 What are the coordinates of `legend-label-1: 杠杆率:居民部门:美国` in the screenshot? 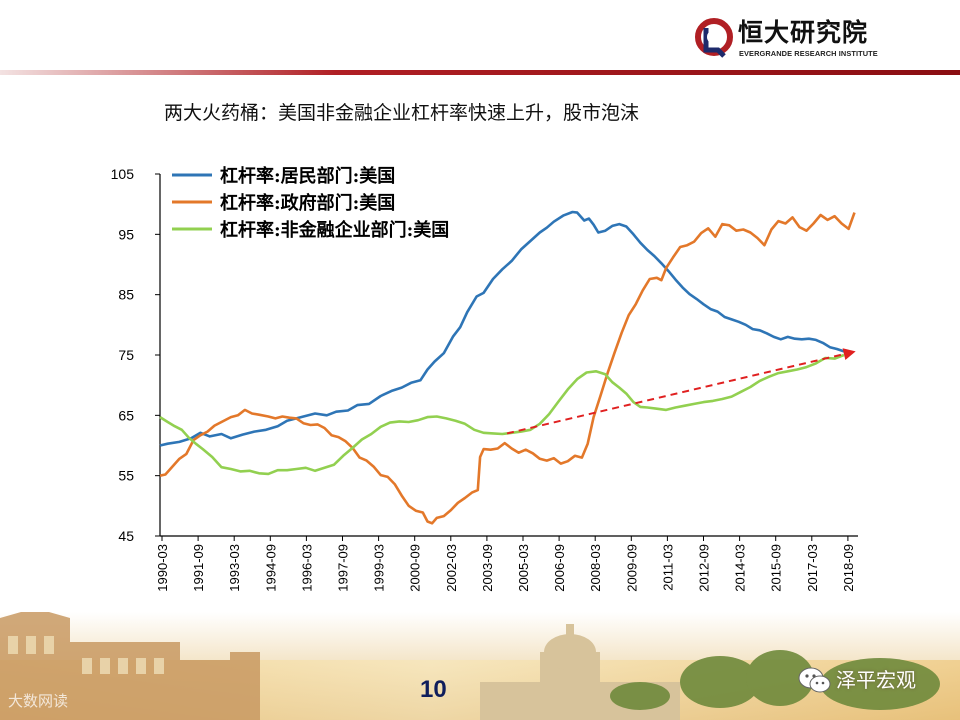 It's located at (307, 176).